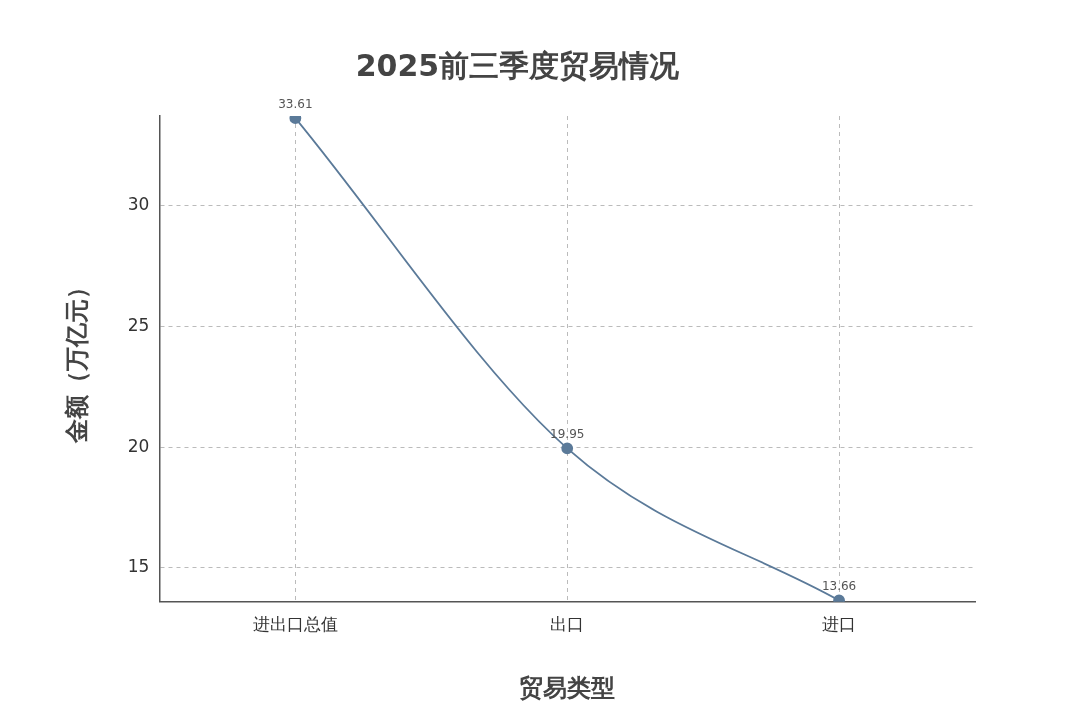 The image size is (1080, 718). What do you see at coordinates (839, 624) in the screenshot?
I see `x-tick-label: 进口` at bounding box center [839, 624].